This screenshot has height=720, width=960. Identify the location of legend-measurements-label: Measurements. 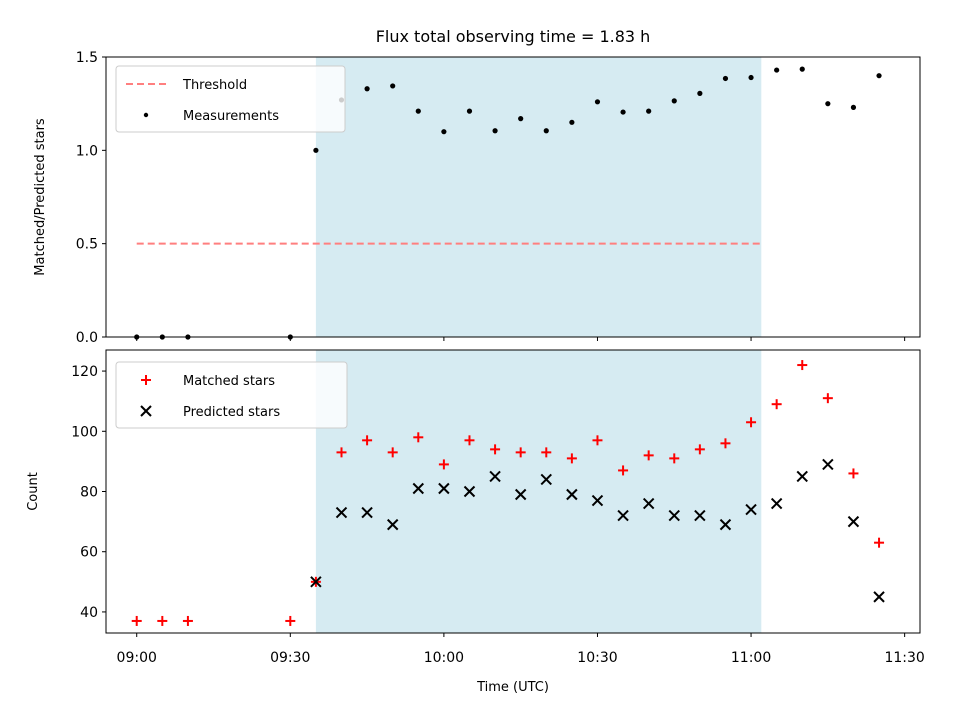
(231, 116).